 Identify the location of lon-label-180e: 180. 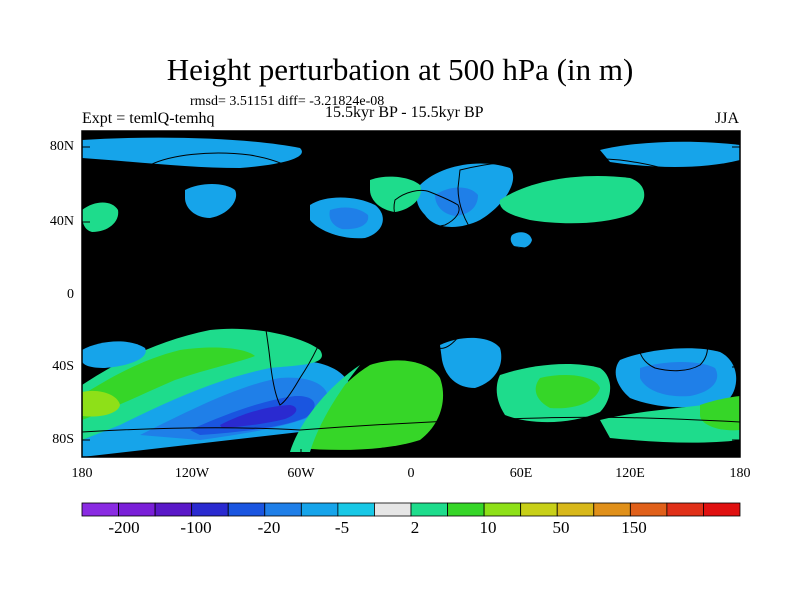
(740, 473).